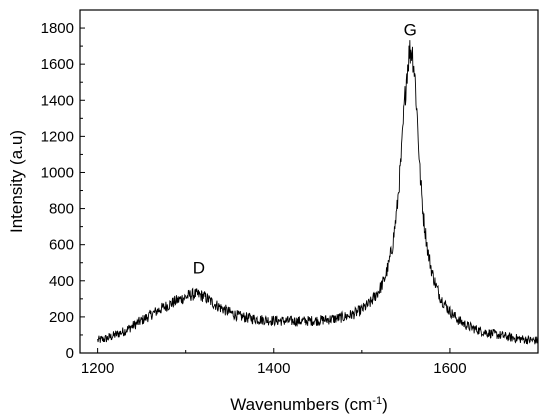 The image size is (550, 420). I want to click on y-tick-label: 1400, so click(57, 100).